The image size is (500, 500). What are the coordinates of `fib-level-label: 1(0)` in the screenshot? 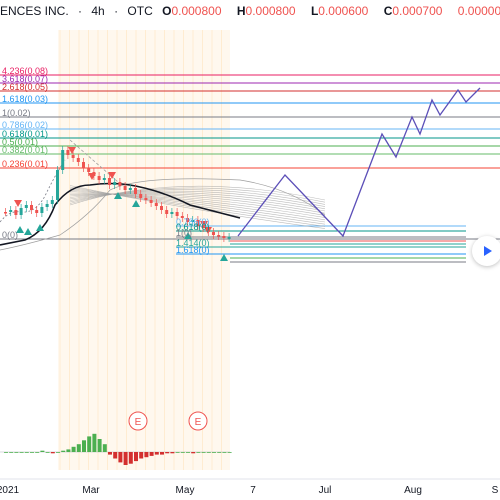 It's located at (184, 233).